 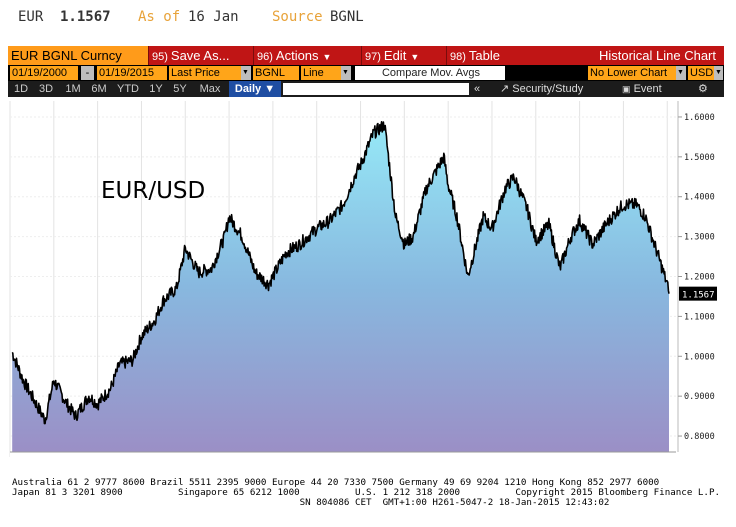 I want to click on start-date-field: 01/19/2000, so click(x=44, y=73).